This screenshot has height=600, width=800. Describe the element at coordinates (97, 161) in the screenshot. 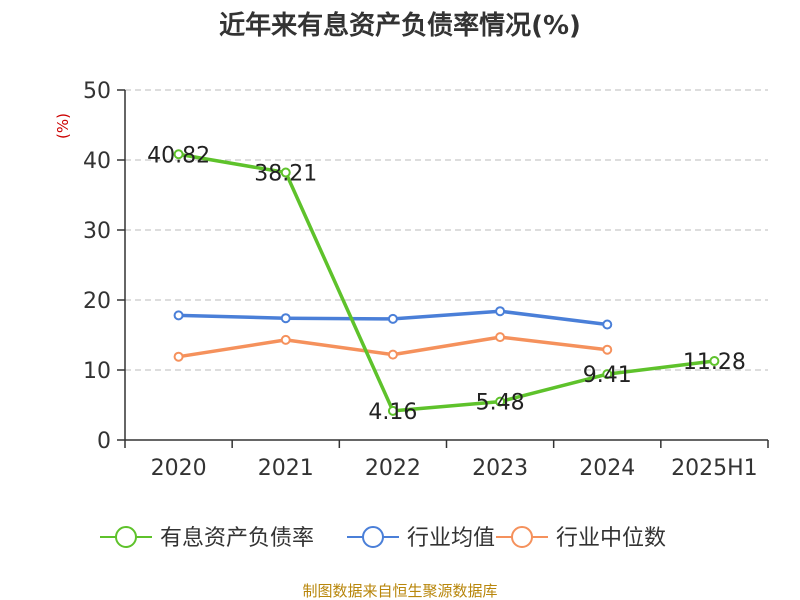

I see `y-tick-label: 40` at that location.